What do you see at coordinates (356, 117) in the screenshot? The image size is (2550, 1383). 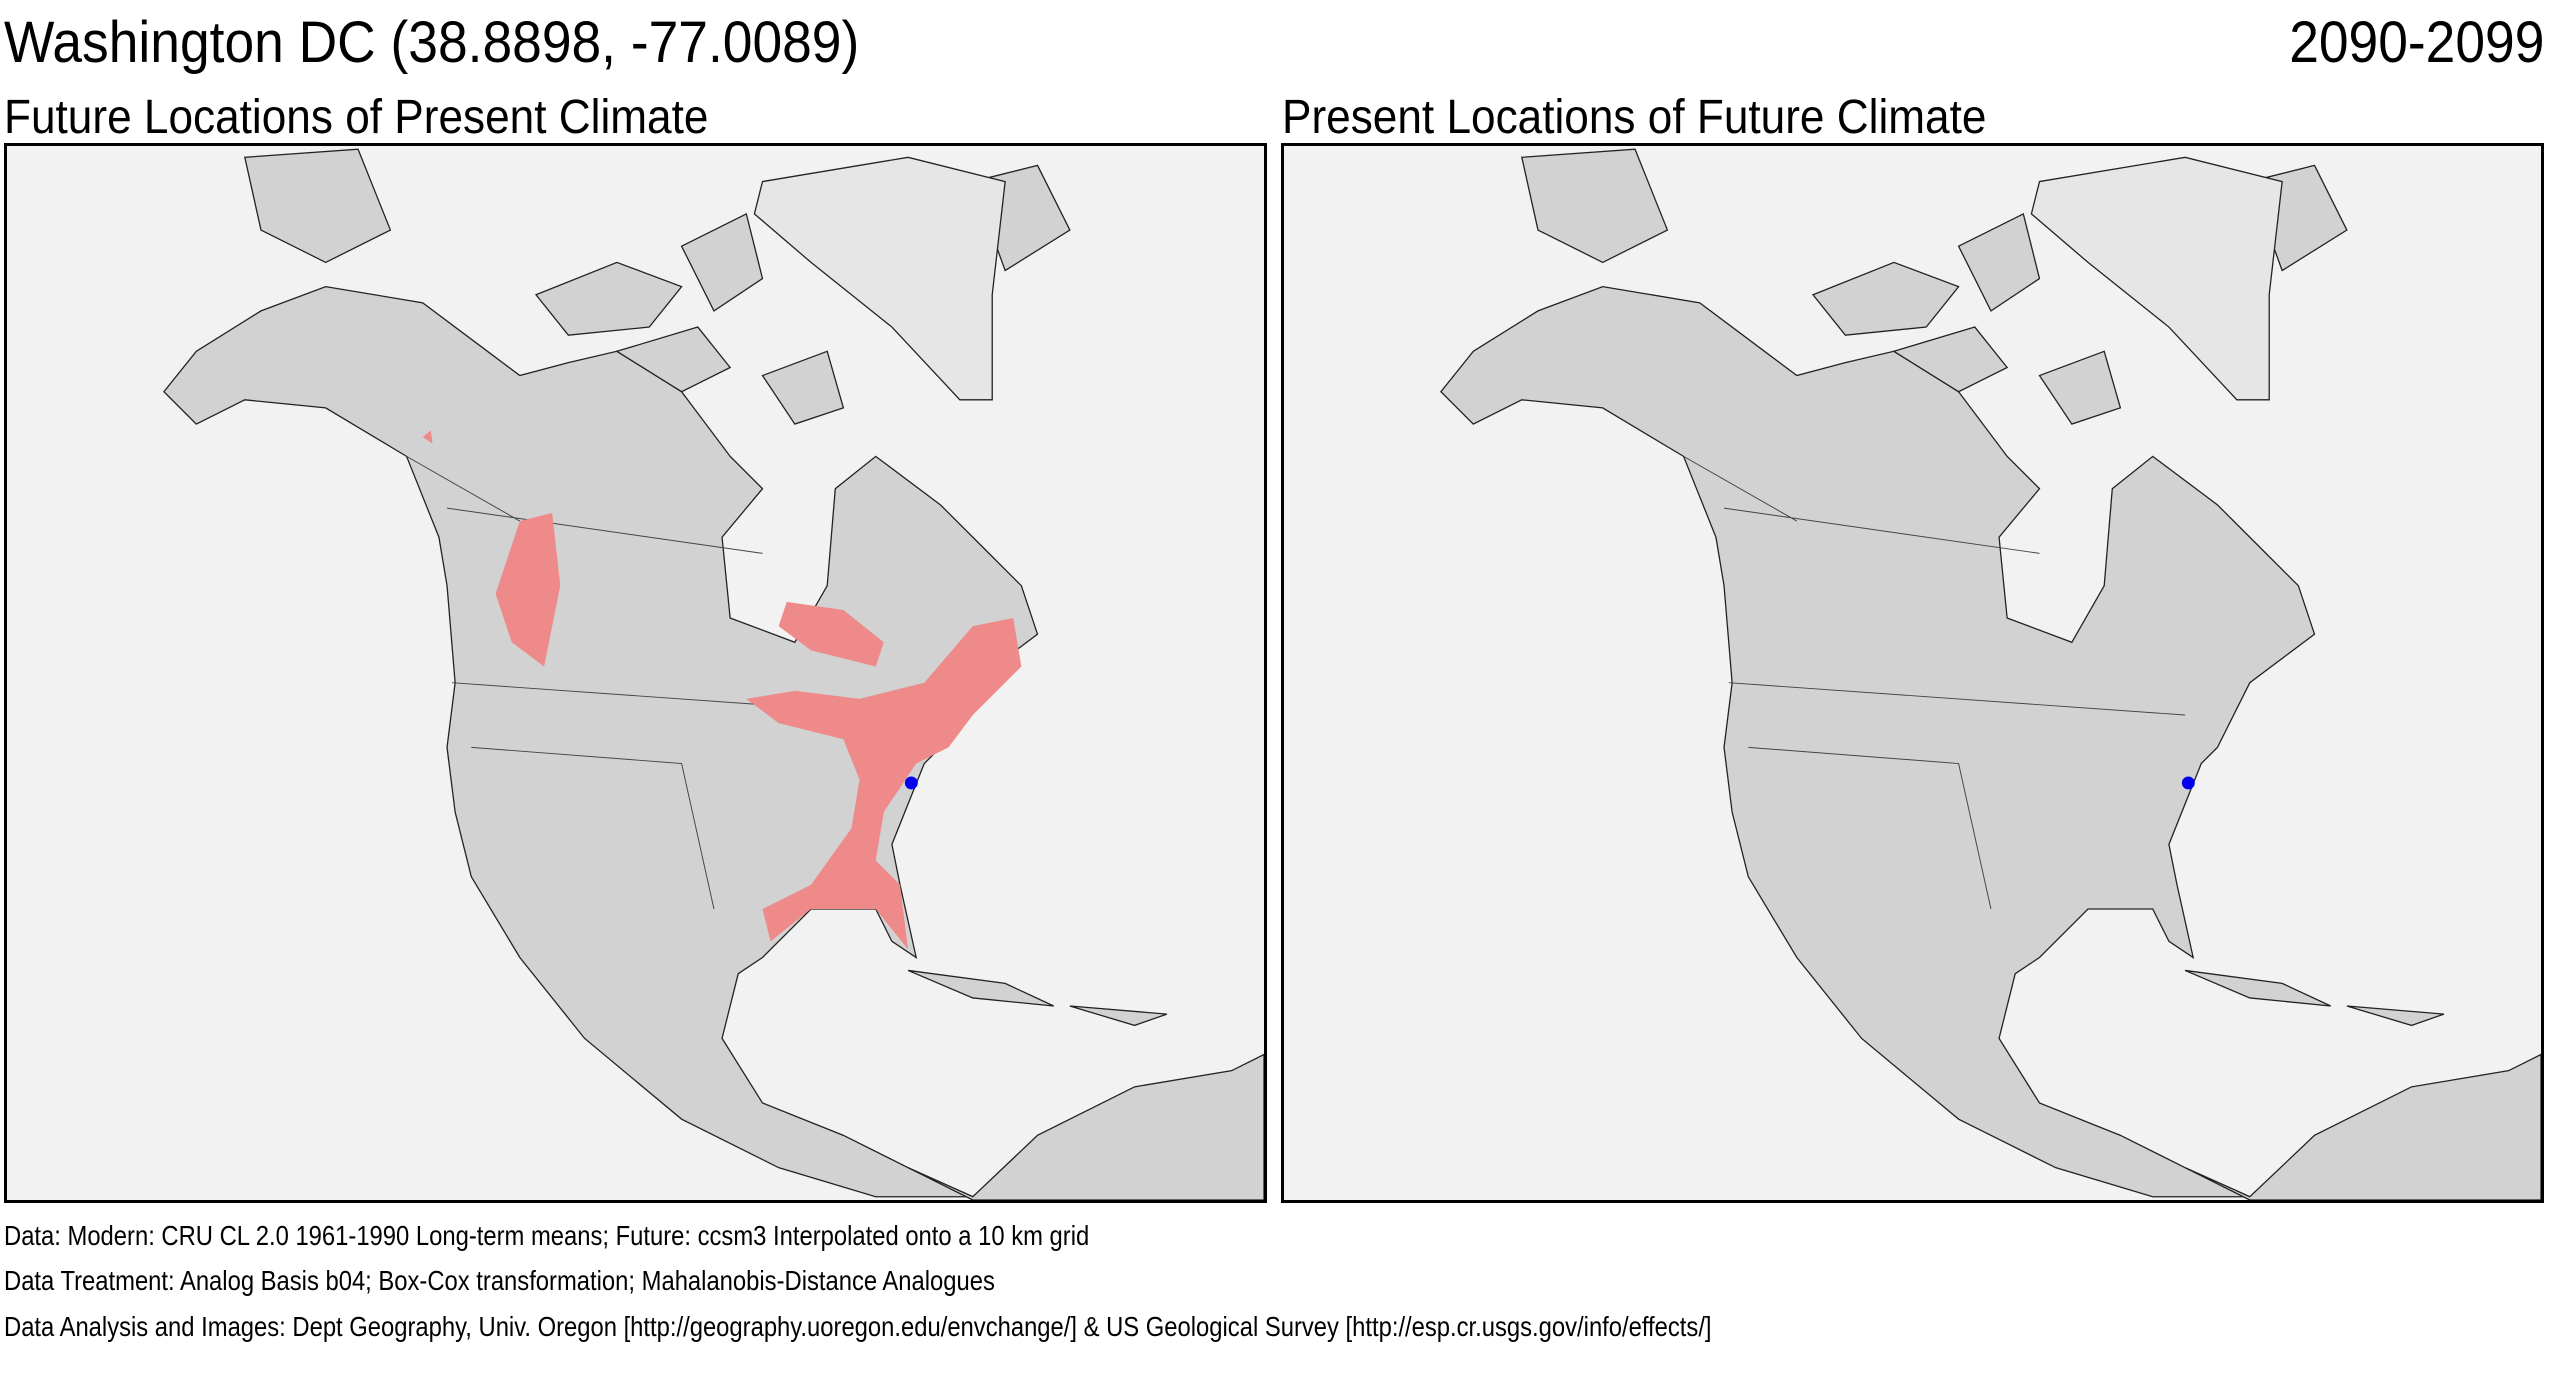 I see `left-panel-title: Future Locations of Present Climate` at bounding box center [356, 117].